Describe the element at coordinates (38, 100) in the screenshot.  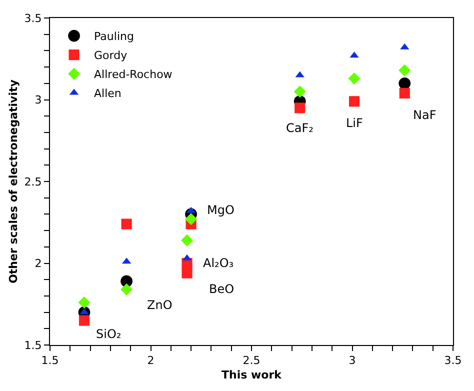
I see `y-tick-label: 3` at that location.